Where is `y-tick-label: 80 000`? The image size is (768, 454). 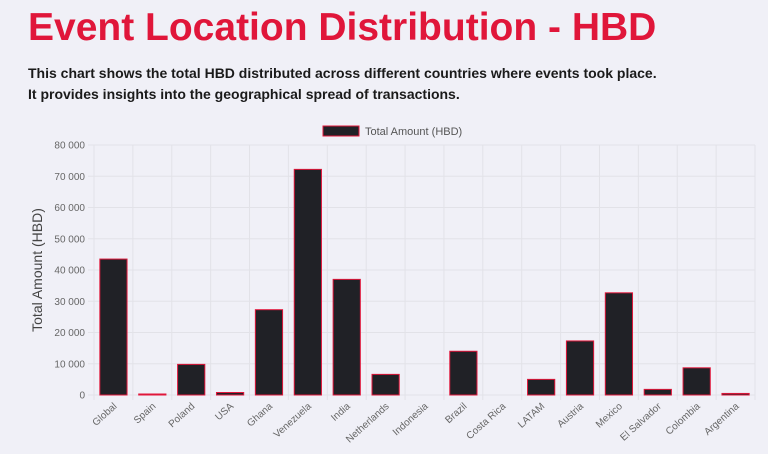
y-tick-label: 80 000 is located at coordinates (69, 146).